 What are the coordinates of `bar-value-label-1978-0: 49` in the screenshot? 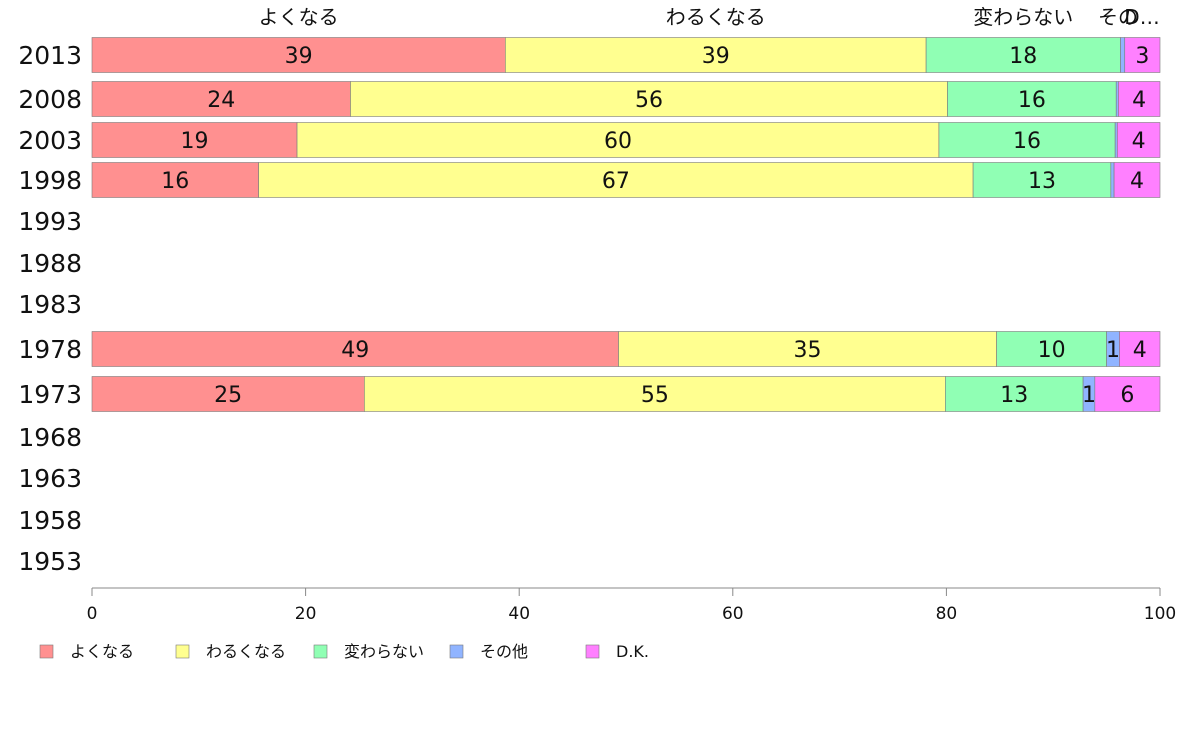 It's located at (355, 350).